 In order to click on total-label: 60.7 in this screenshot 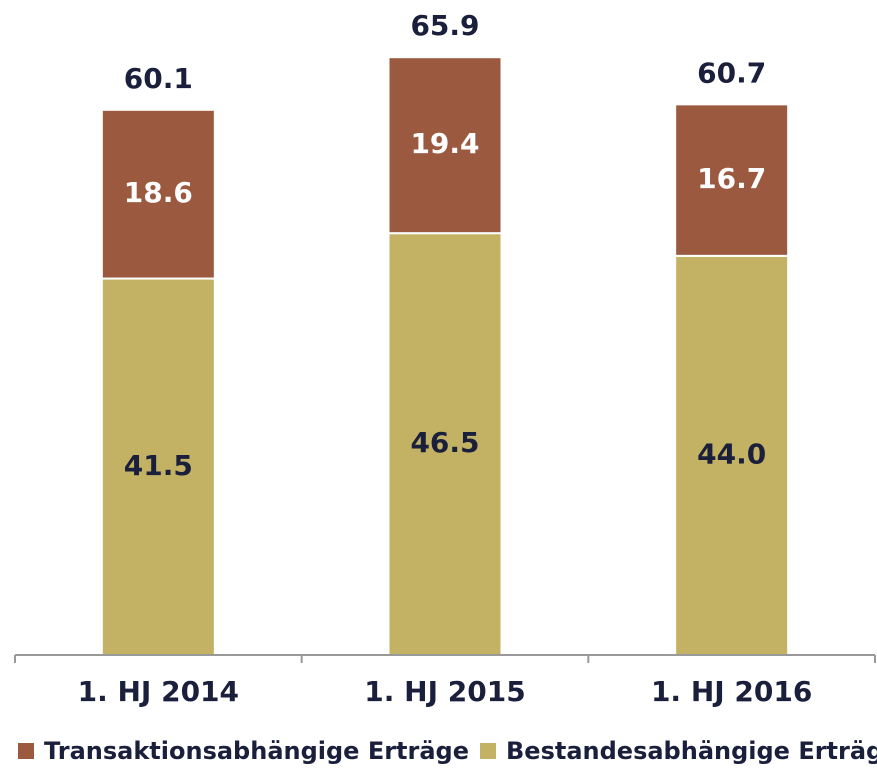, I will do `click(731, 72)`.